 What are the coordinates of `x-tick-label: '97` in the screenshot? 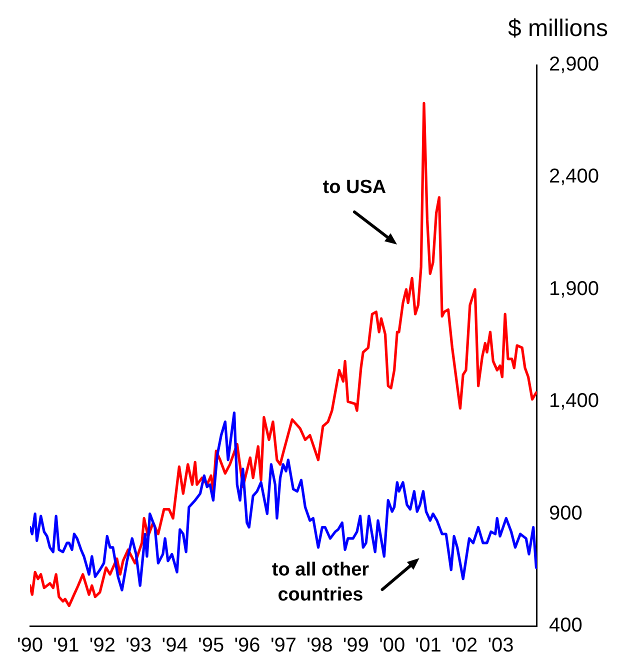 It's located at (283, 645).